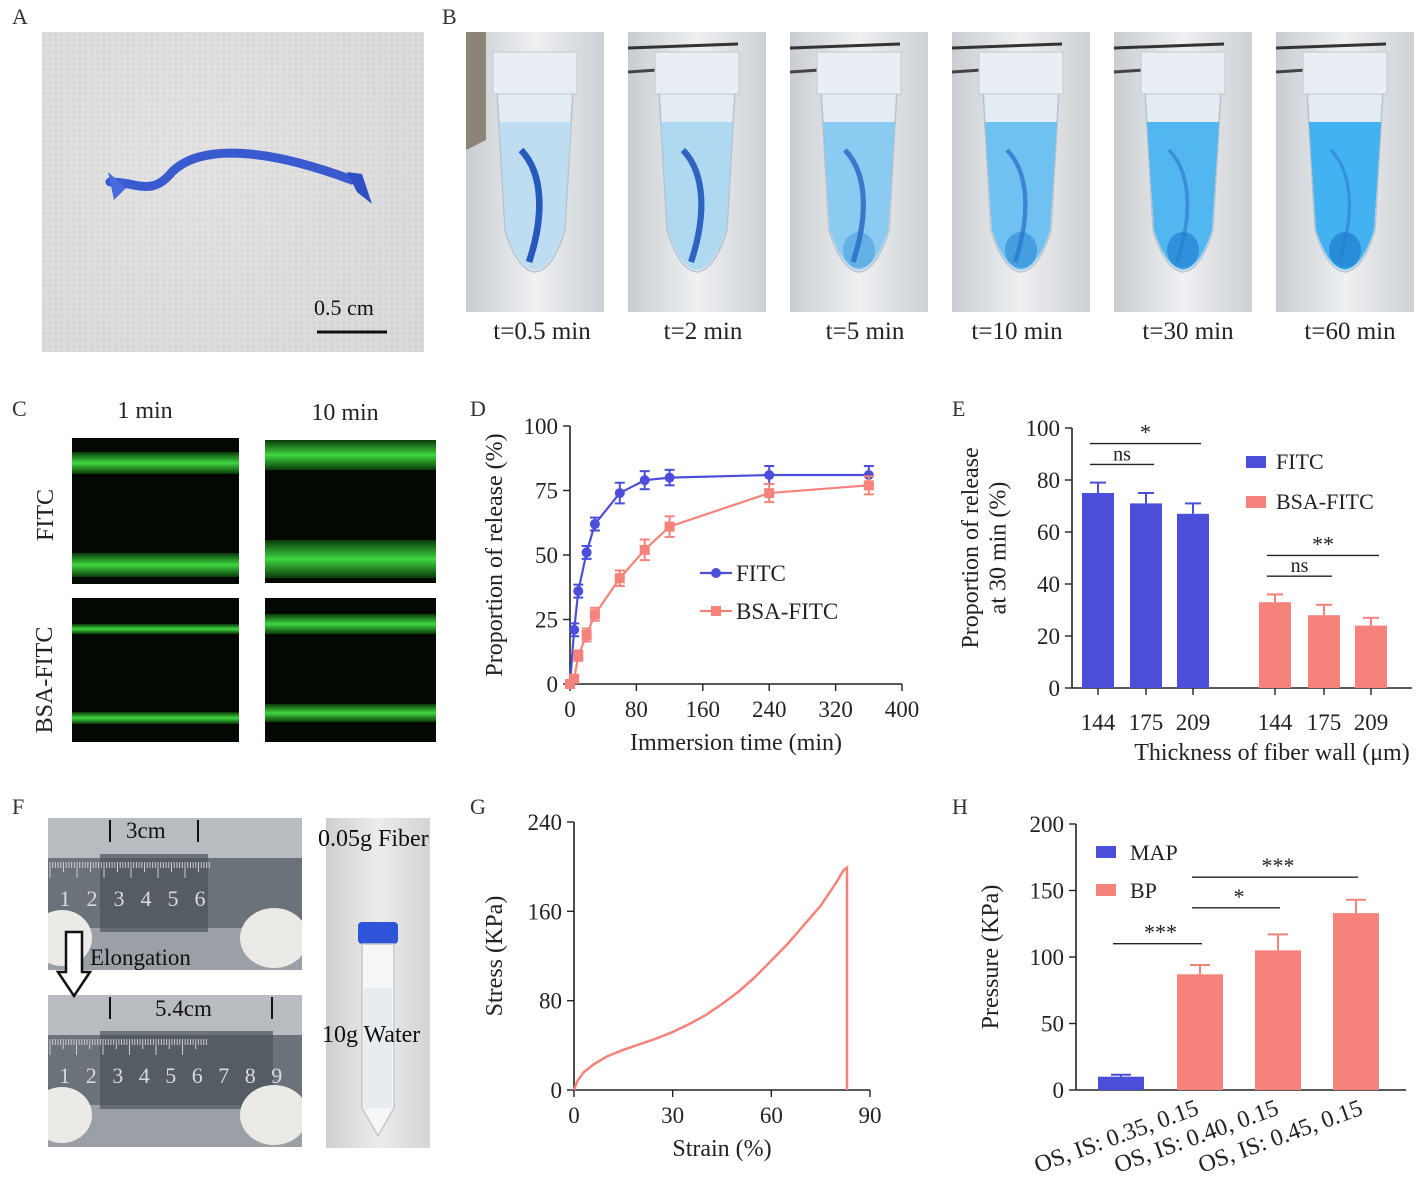 The image size is (1422, 1204). I want to click on svg-text: 4, so click(145, 898).